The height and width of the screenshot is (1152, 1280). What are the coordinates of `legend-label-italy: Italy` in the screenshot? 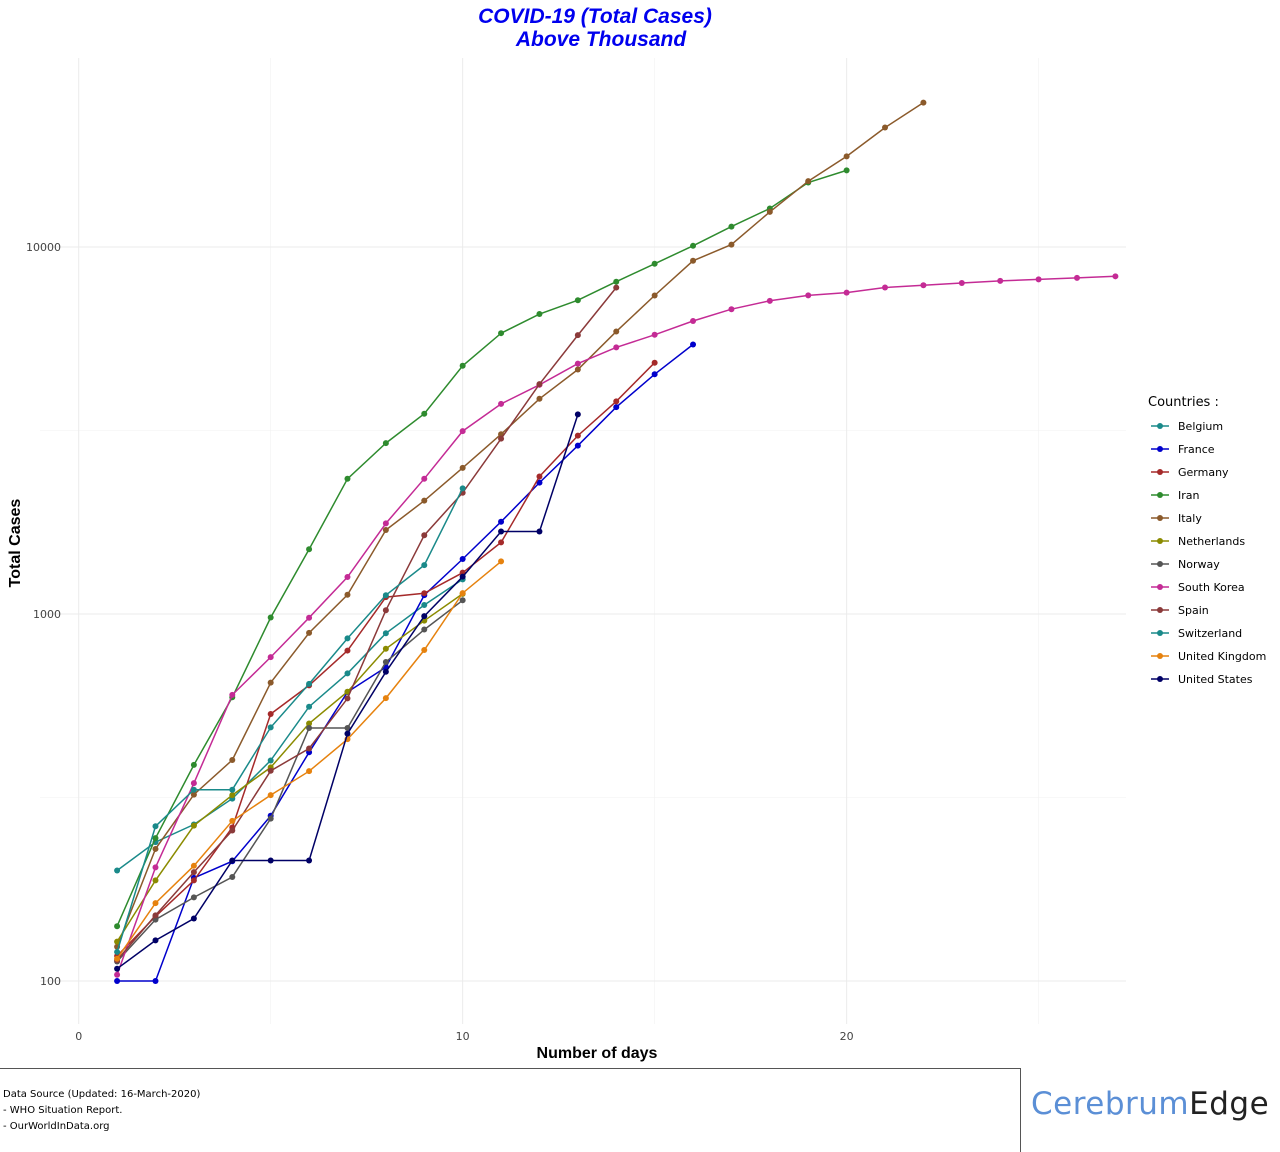 It's located at (1190, 518).